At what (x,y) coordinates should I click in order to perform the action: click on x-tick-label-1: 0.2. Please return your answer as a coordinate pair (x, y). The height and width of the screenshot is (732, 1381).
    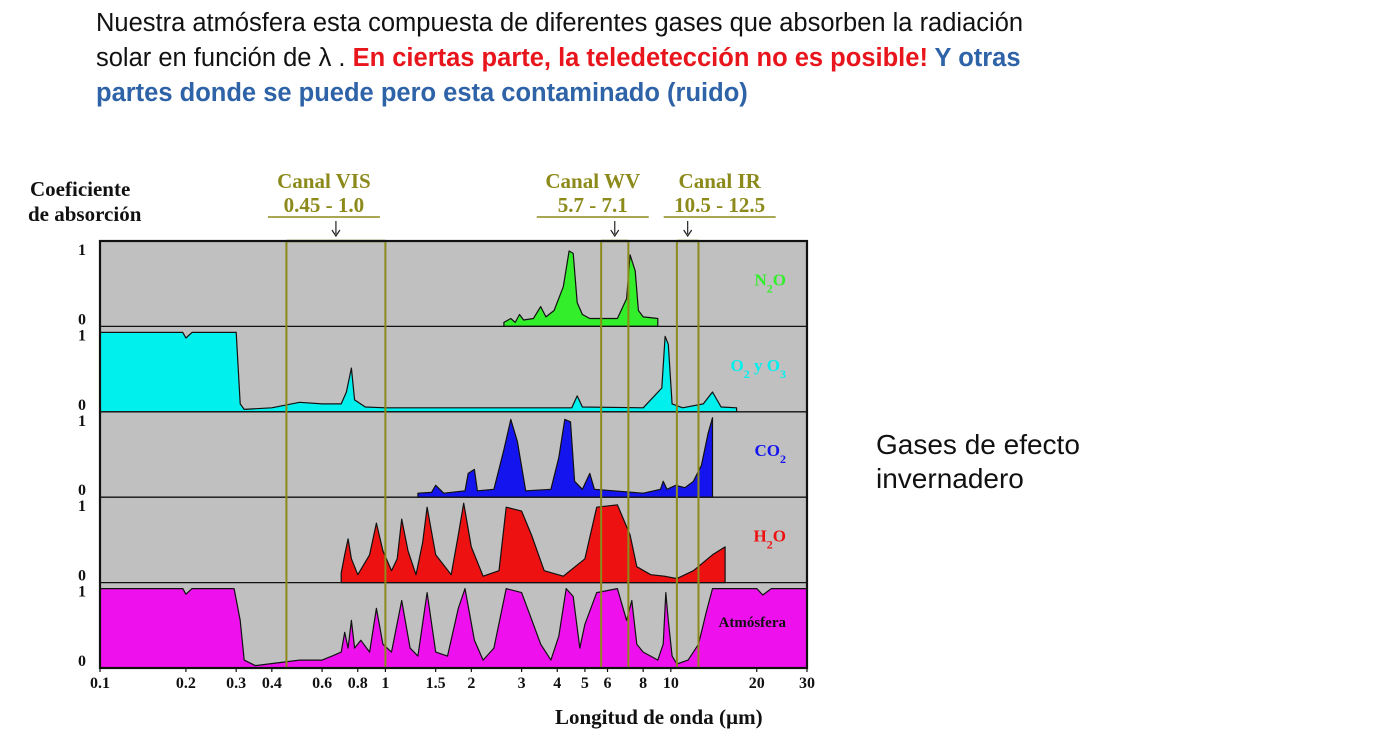
    Looking at the image, I should click on (186, 683).